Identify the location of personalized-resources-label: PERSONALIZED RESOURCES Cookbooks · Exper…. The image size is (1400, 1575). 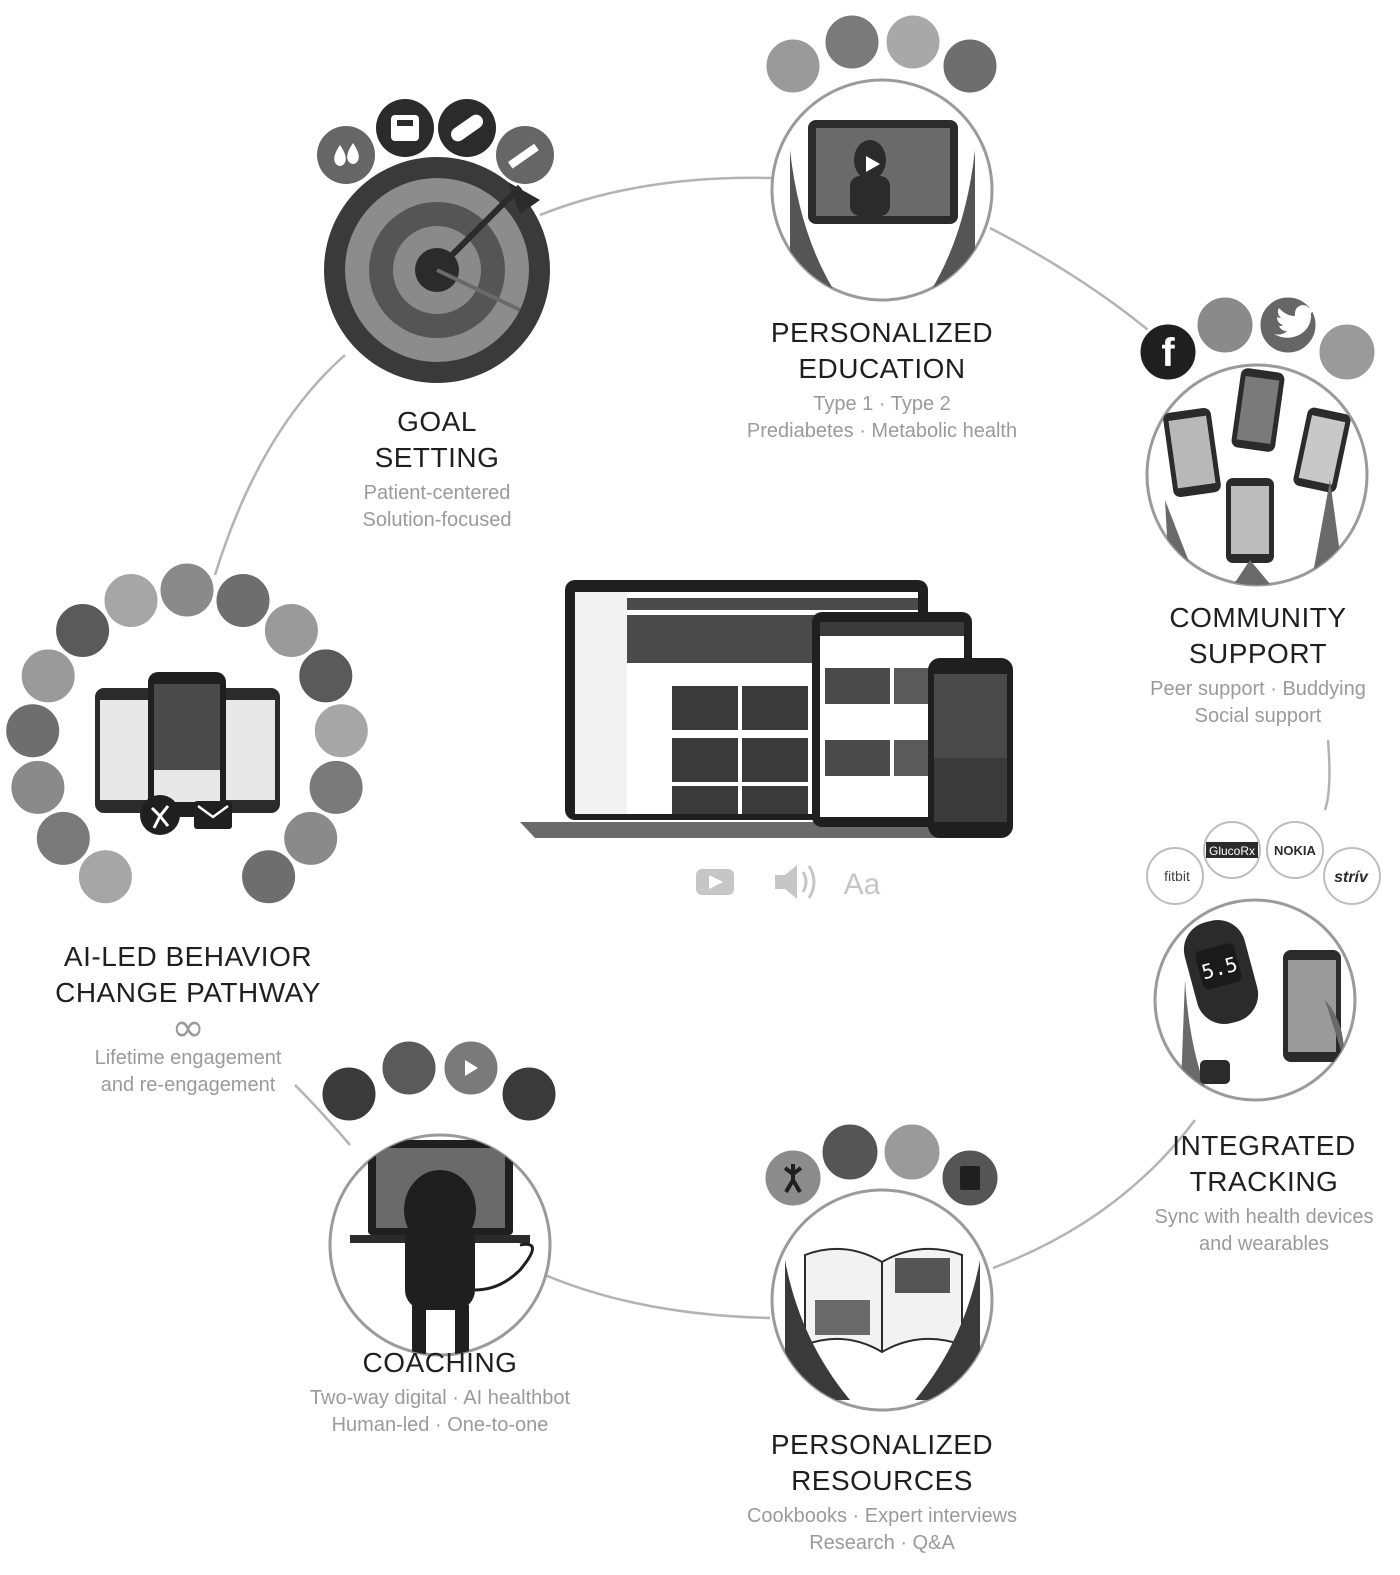
(882, 1492).